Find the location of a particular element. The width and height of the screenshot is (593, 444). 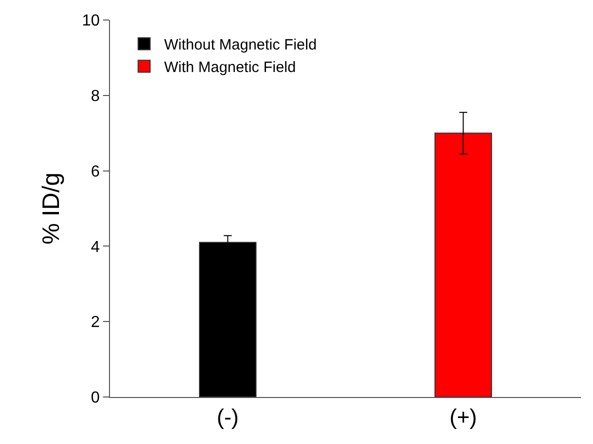

y-tick-label: 0 is located at coordinates (95, 398).